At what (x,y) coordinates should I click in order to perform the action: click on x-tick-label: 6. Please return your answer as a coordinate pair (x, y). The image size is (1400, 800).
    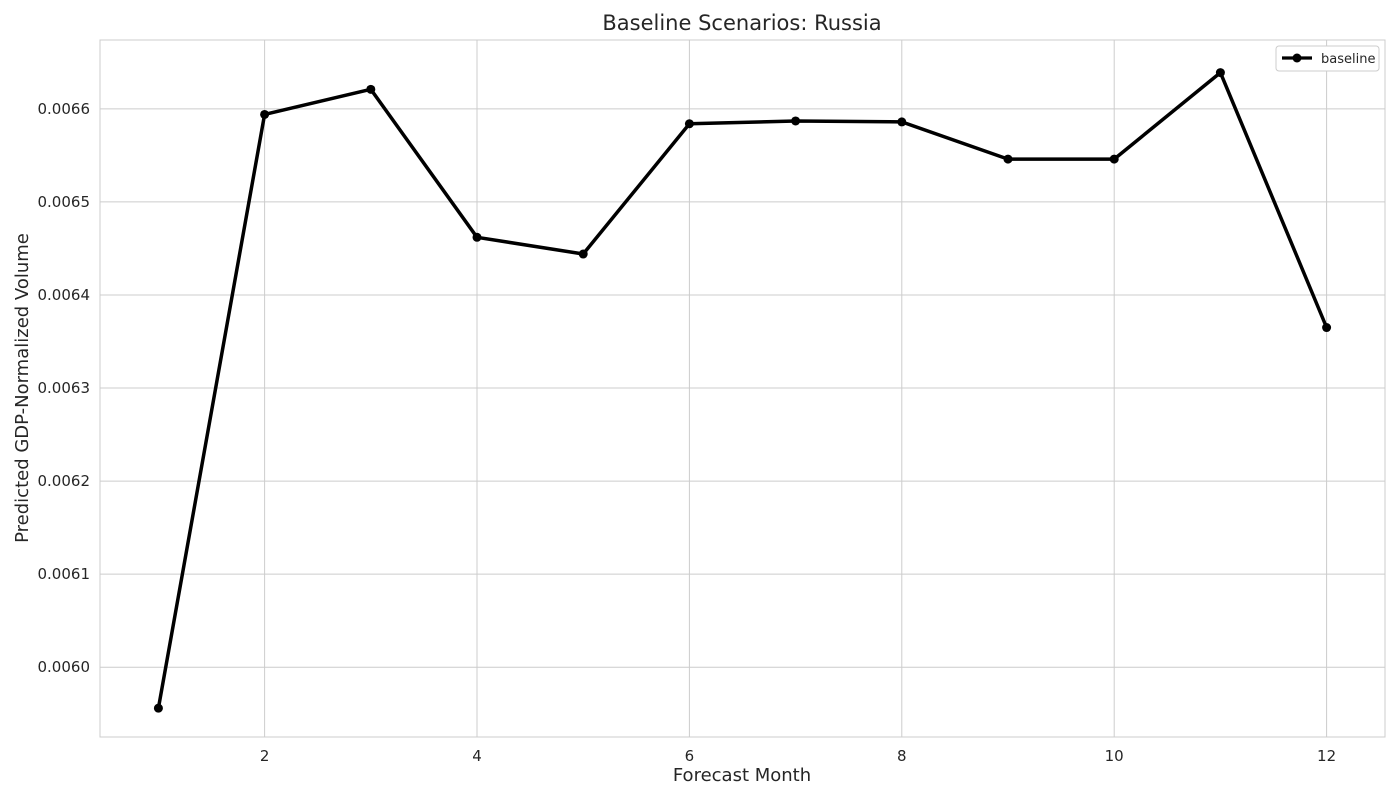
    Looking at the image, I should click on (690, 756).